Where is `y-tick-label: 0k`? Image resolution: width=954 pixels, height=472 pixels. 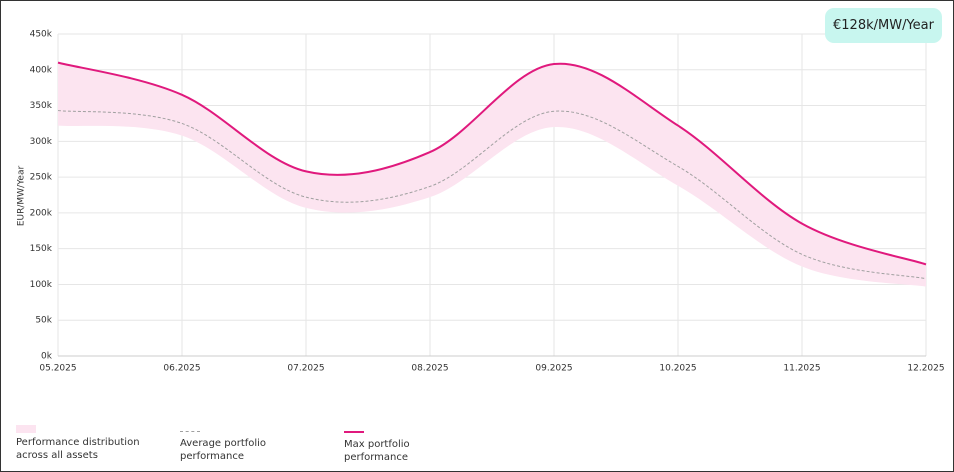 y-tick-label: 0k is located at coordinates (47, 357).